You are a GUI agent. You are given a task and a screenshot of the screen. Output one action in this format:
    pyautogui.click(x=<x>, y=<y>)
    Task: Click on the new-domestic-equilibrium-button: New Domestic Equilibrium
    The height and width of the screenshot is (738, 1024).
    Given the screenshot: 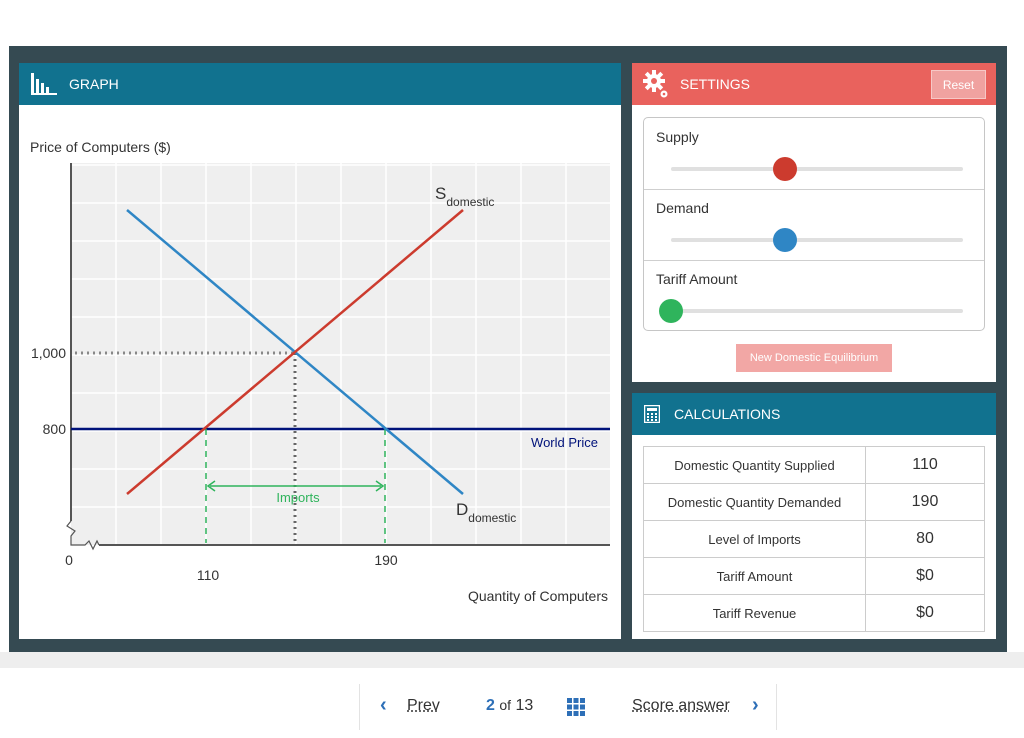 What is the action you would take?
    pyautogui.click(x=814, y=358)
    